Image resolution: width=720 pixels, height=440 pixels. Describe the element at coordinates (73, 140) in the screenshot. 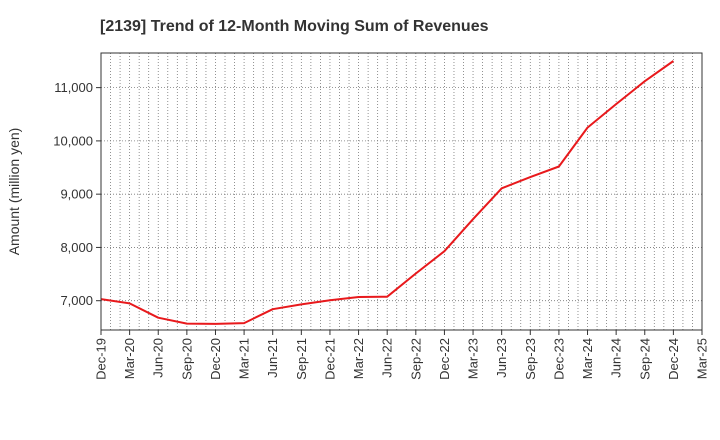

I see `y-tick-label: 10,000` at that location.